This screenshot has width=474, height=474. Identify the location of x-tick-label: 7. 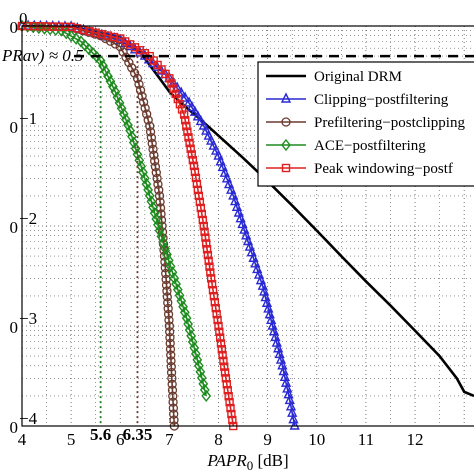
(169, 439).